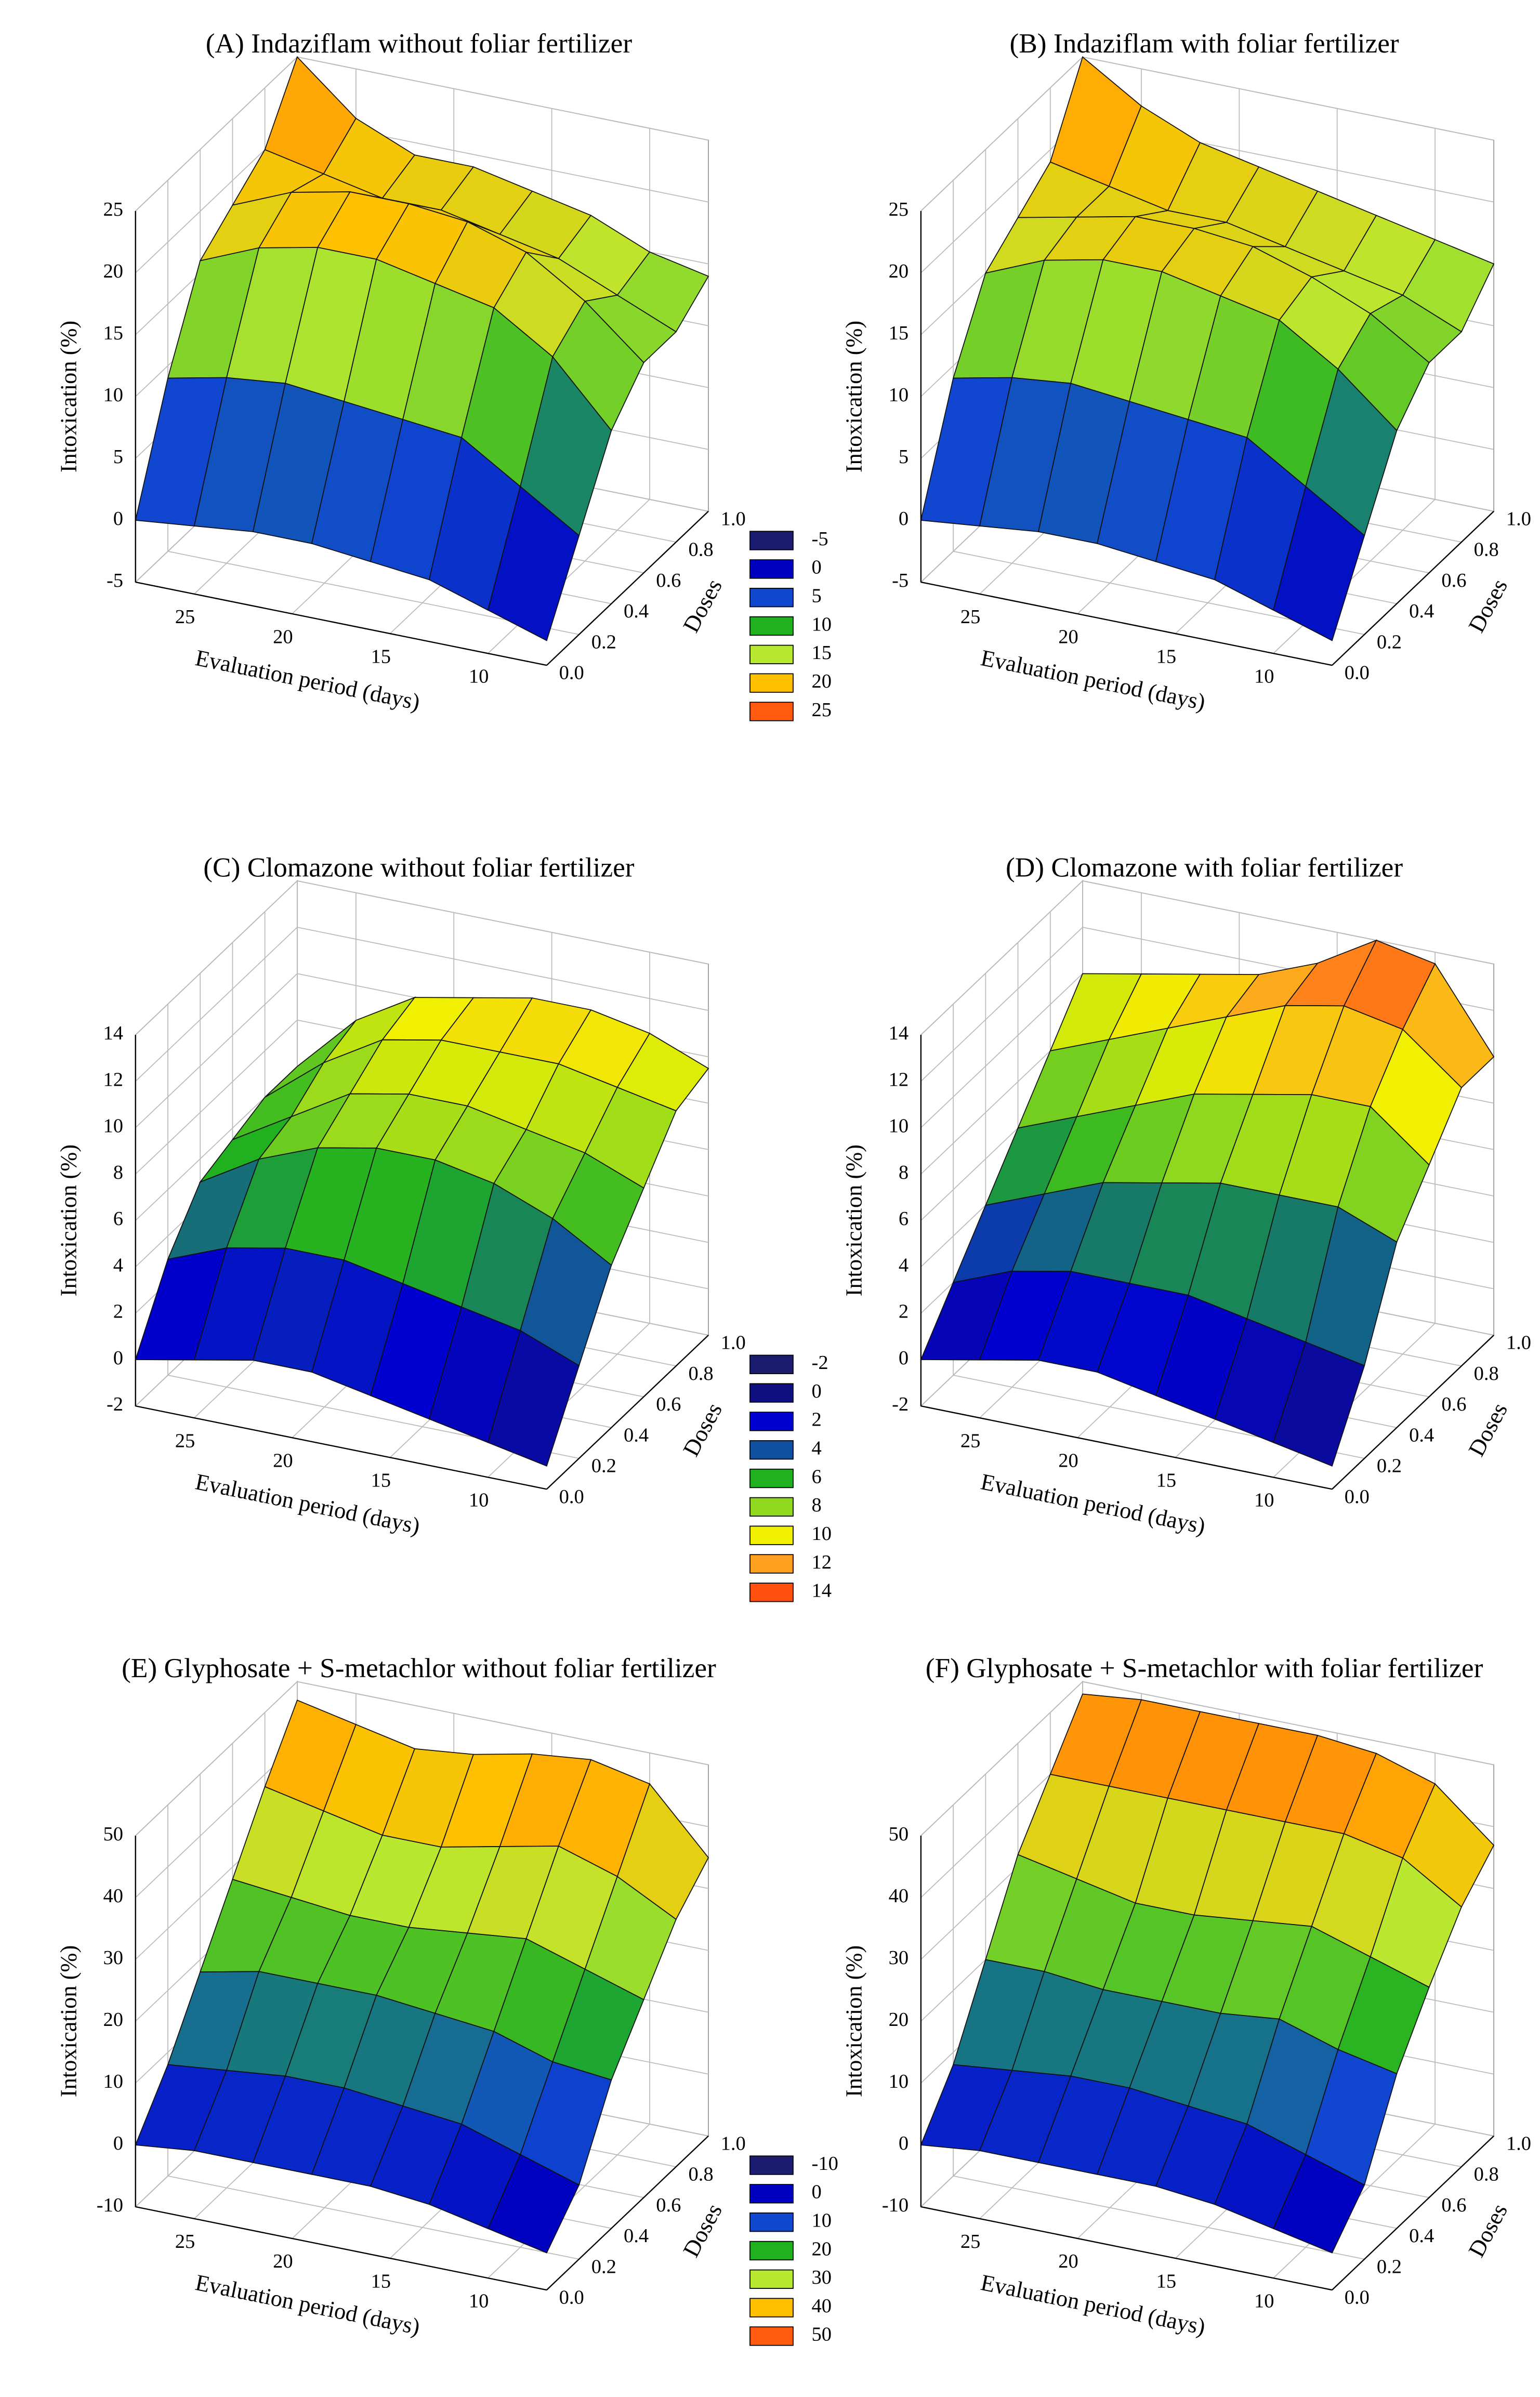 The image size is (1540, 2397). What do you see at coordinates (817, 2192) in the screenshot?
I see `legend-label: 0` at bounding box center [817, 2192].